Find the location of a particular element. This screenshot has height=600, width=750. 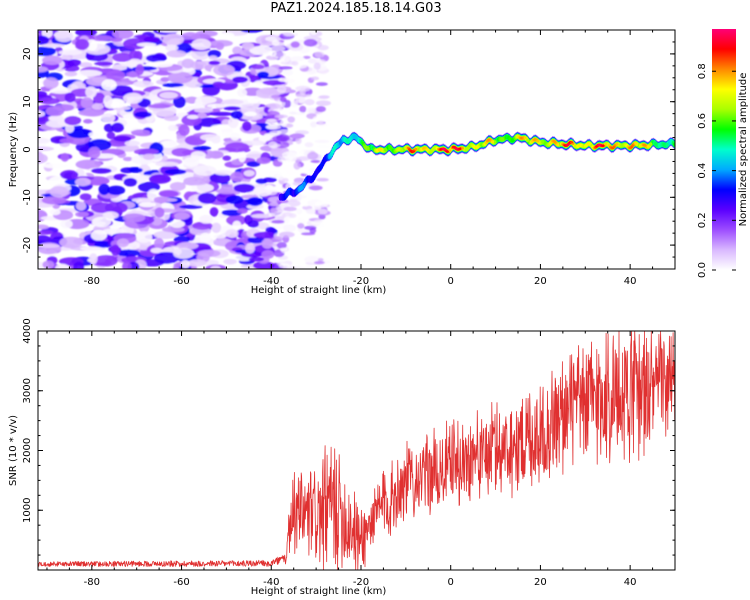

x-tick-label: 20 is located at coordinates (540, 582).